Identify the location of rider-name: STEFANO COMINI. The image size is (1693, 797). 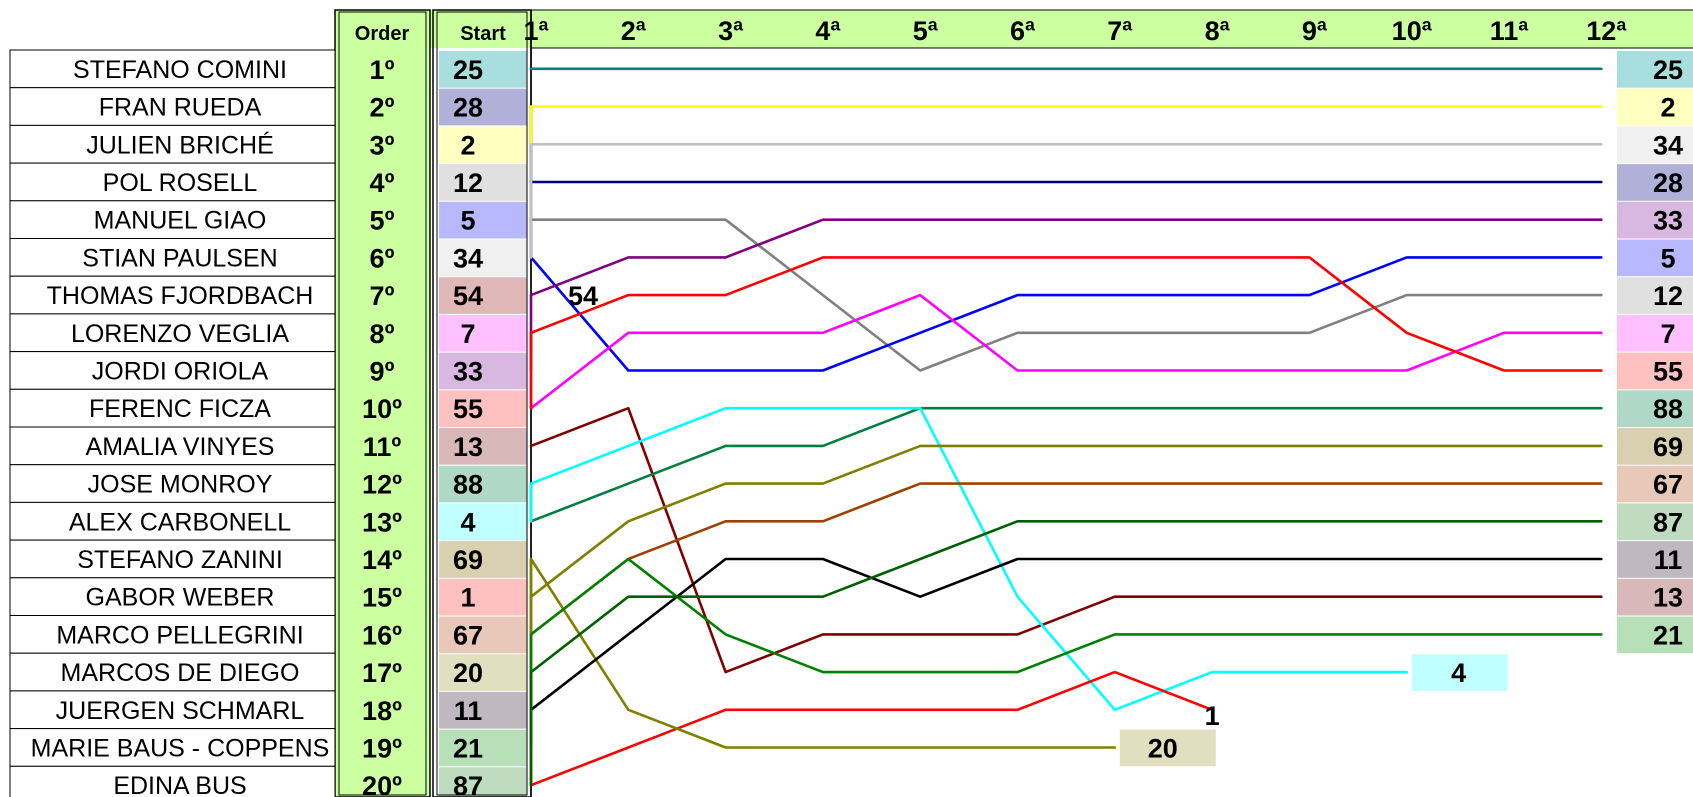
(180, 70).